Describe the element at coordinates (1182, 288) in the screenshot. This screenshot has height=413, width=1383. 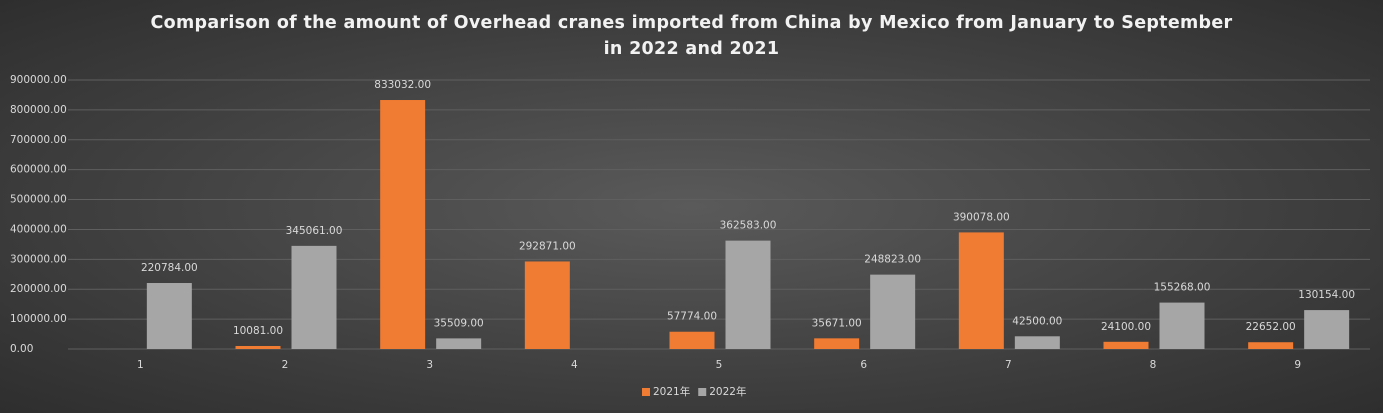
I see `value-label: 155268.00` at that location.